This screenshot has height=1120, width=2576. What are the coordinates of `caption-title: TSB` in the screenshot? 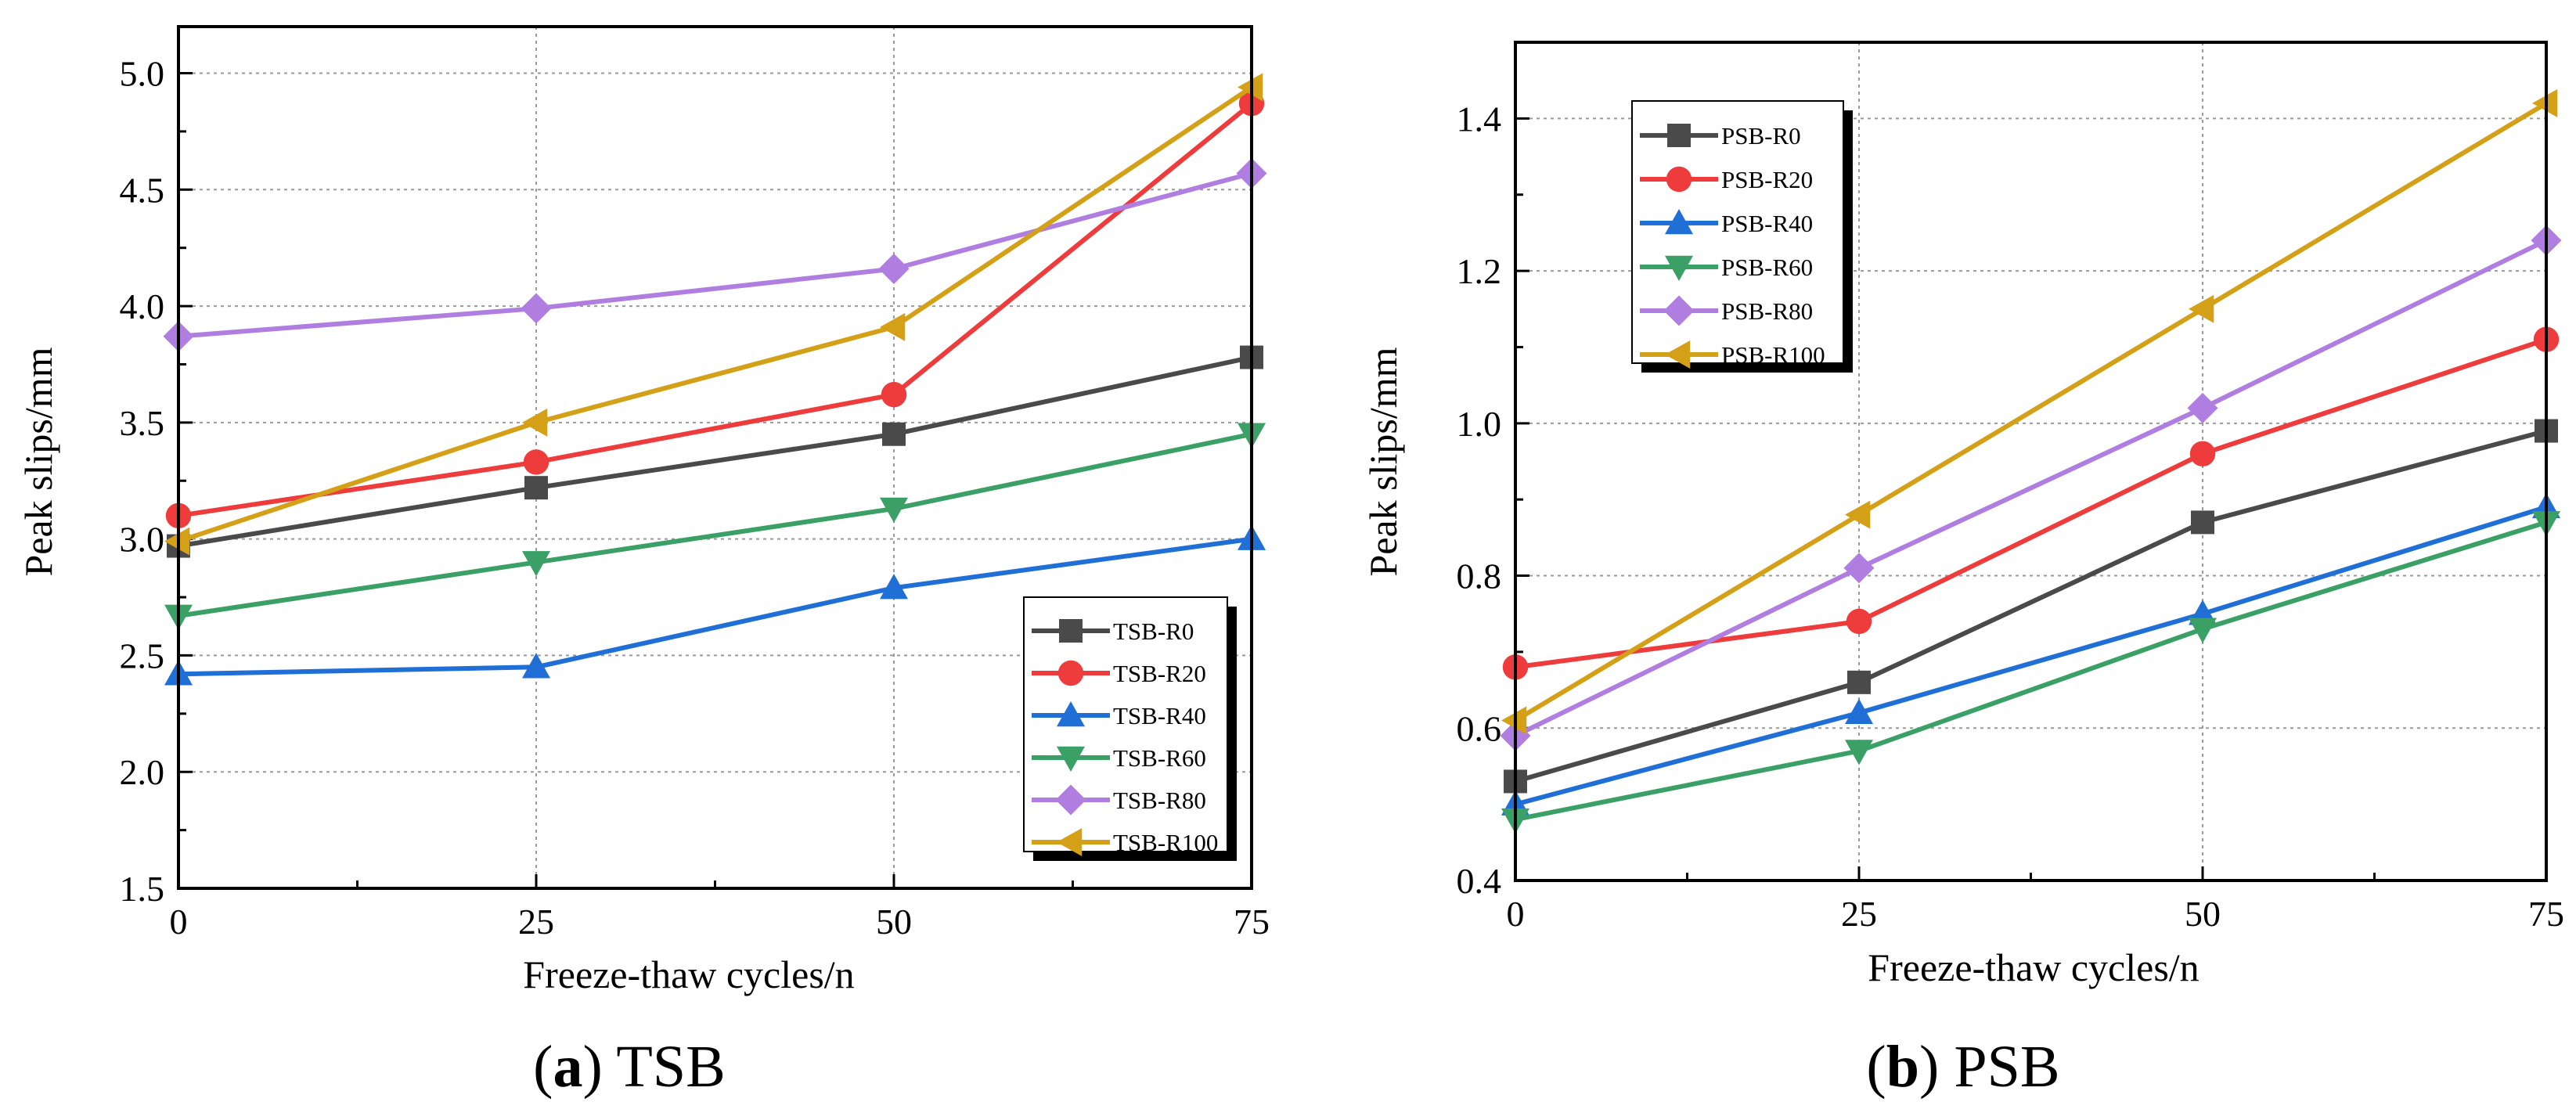 It's located at (670, 1067).